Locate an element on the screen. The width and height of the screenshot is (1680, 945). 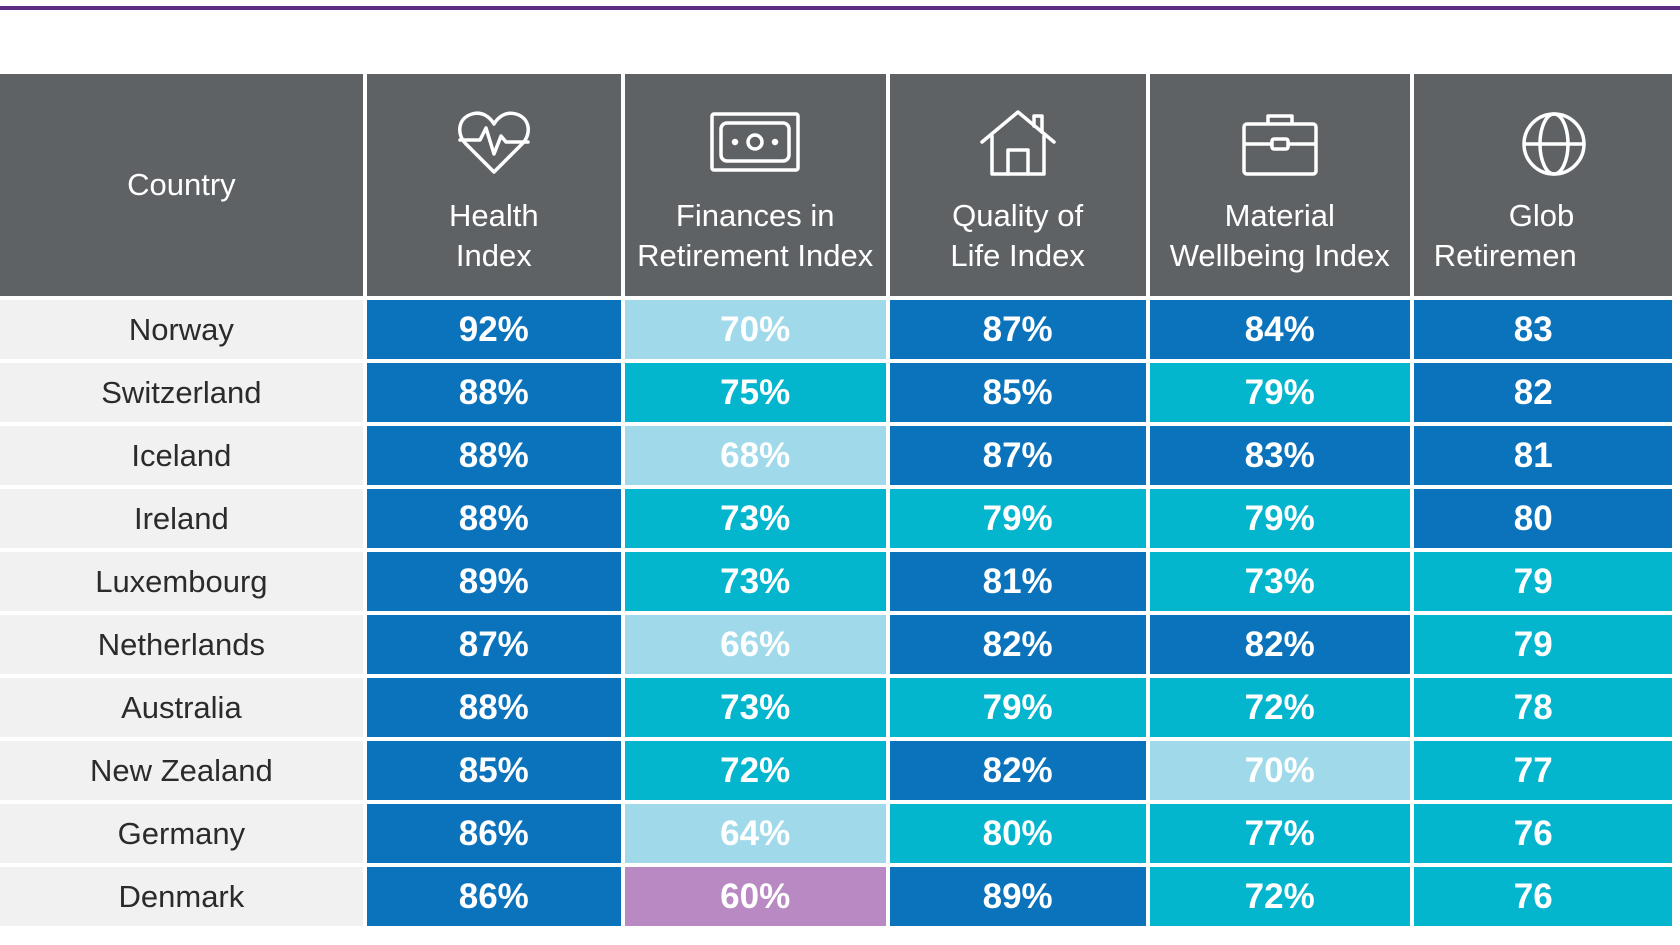
top-rule is located at coordinates (840, 8).